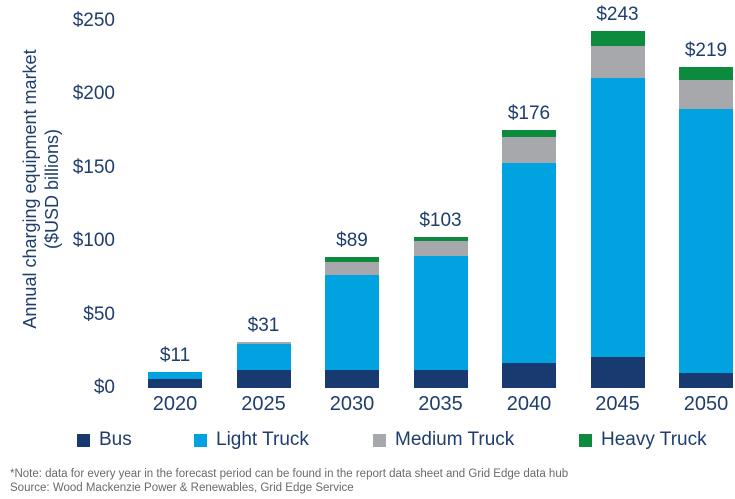 Image resolution: width=735 pixels, height=499 pixels. Describe the element at coordinates (352, 241) in the screenshot. I see `bar-total-label-2030: $89` at that location.